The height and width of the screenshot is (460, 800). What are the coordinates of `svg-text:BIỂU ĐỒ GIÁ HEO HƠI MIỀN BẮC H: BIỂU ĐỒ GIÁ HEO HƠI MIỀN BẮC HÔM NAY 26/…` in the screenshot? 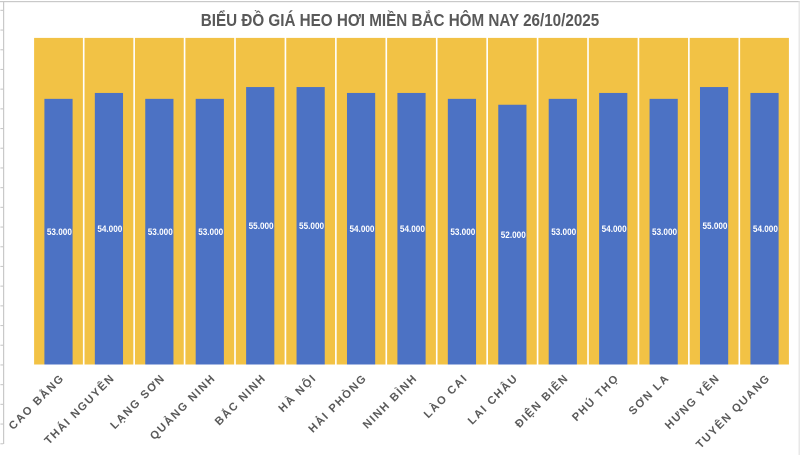 It's located at (400, 20).